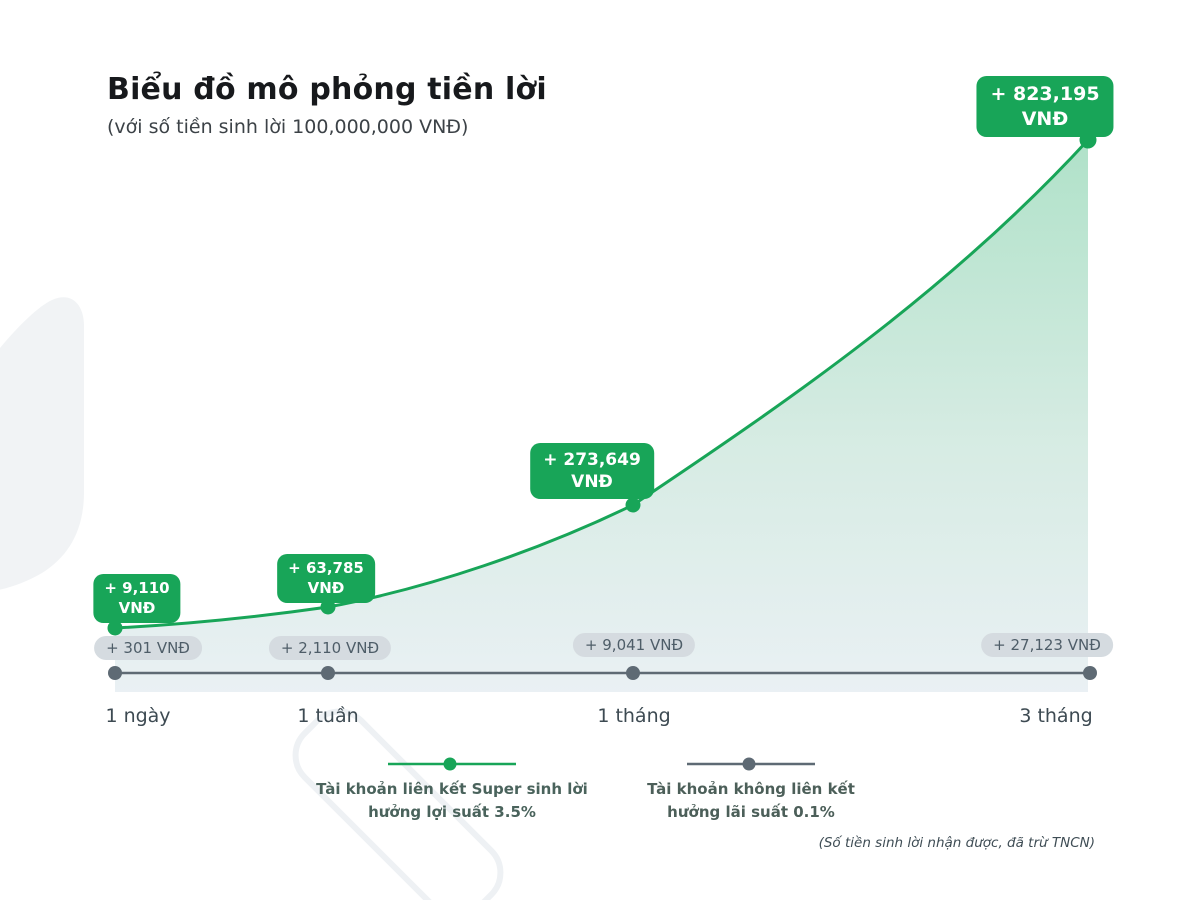 This screenshot has width=1200, height=900. Describe the element at coordinates (328, 673) in the screenshot. I see `unlinked-point-1week` at that location.